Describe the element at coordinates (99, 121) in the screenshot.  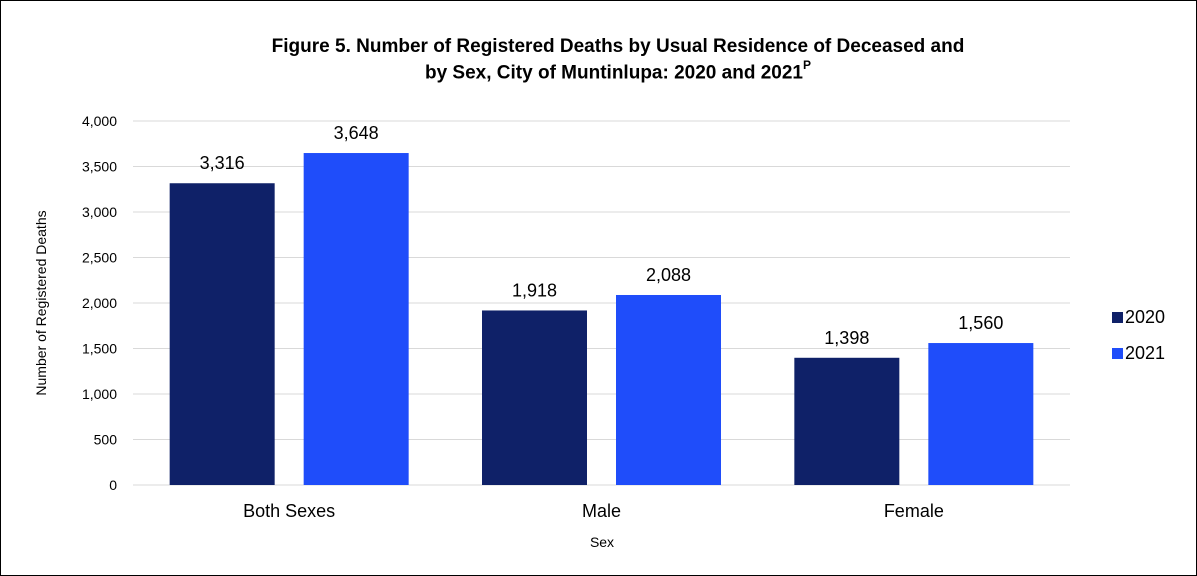
I see `y-tick-label-8: 4,000` at that location.